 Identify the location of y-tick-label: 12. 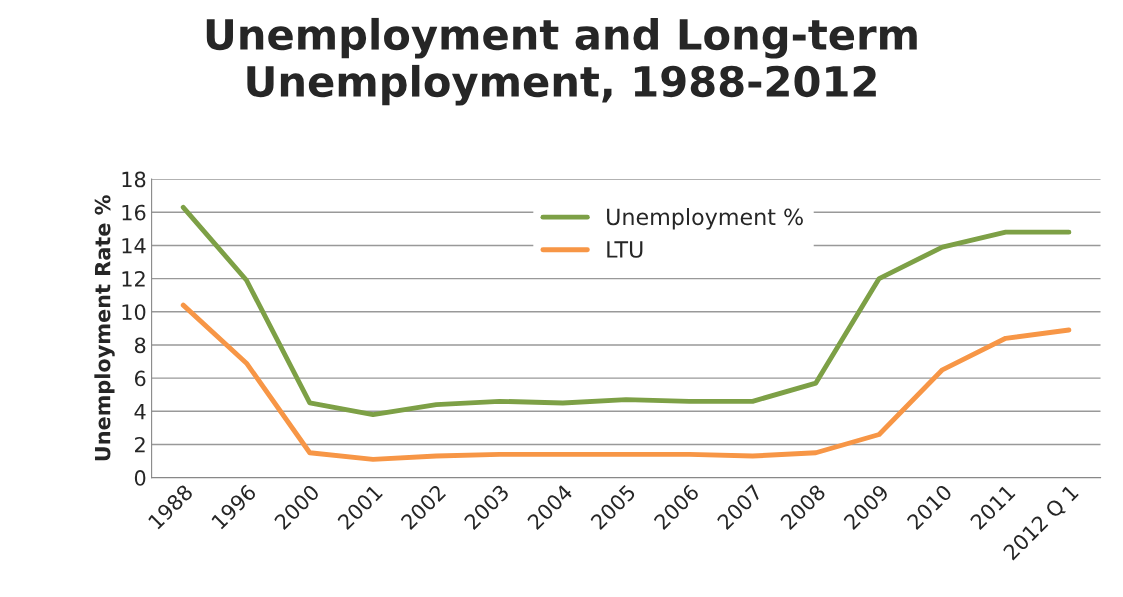
(133, 279).